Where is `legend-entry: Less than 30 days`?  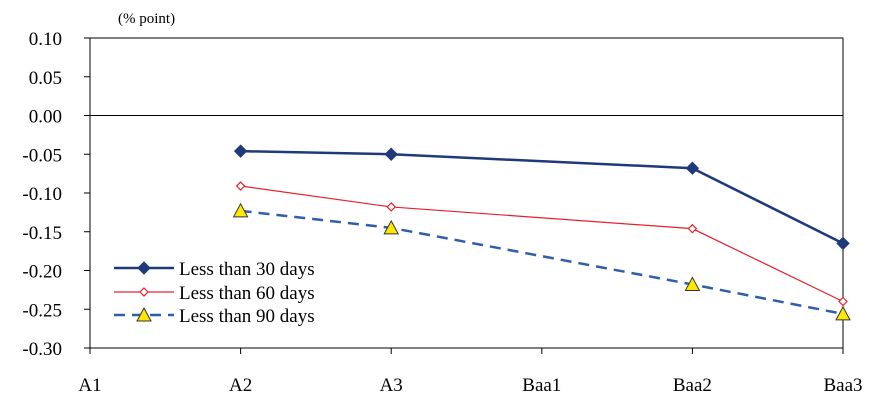 legend-entry: Less than 30 days is located at coordinates (214, 269).